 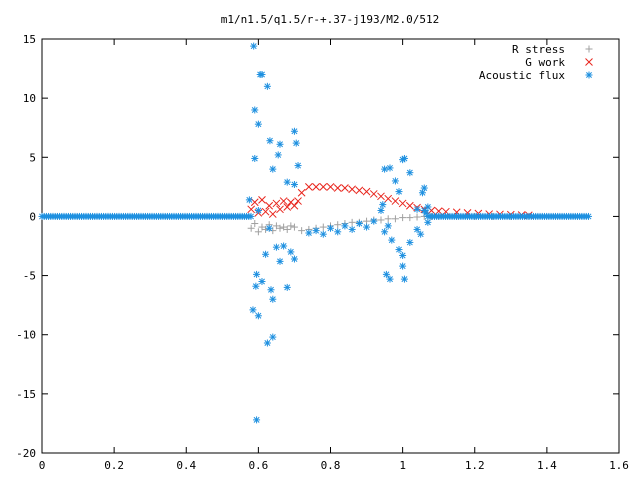 I want to click on x-tick-label: 1, so click(x=402, y=465).